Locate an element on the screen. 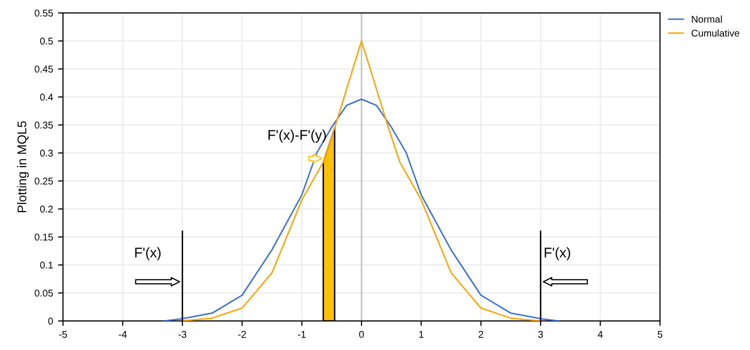  annotation: F'(x)-F'(y) is located at coordinates (297, 136).